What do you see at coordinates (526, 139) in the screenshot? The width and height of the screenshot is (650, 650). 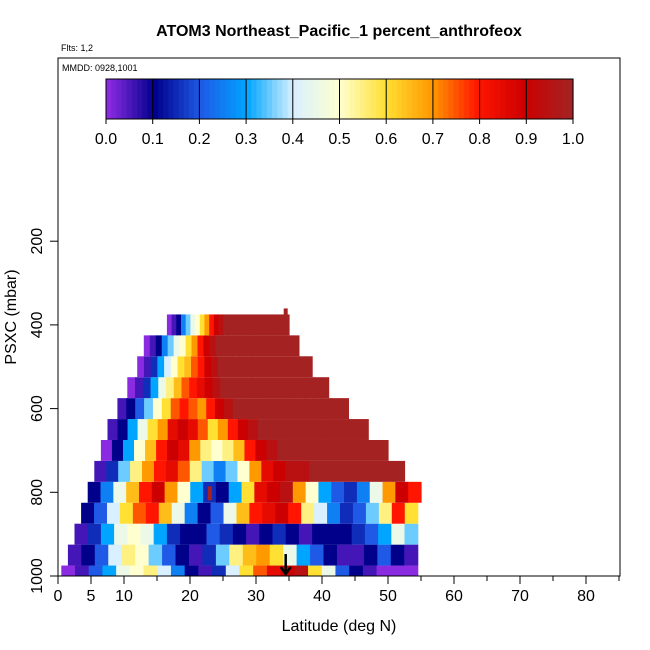 I see `colorbar-tick-label: 0.9` at bounding box center [526, 139].